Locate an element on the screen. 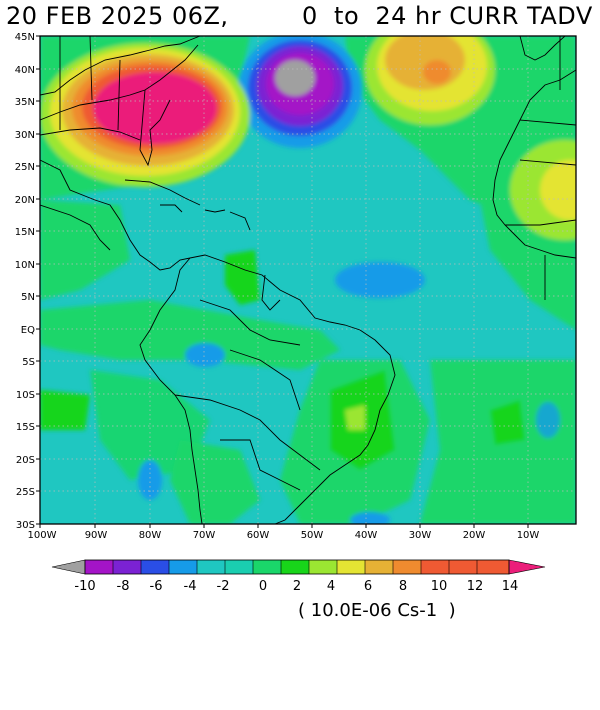 The image size is (600, 710). lat-label: 40N is located at coordinates (25, 70).